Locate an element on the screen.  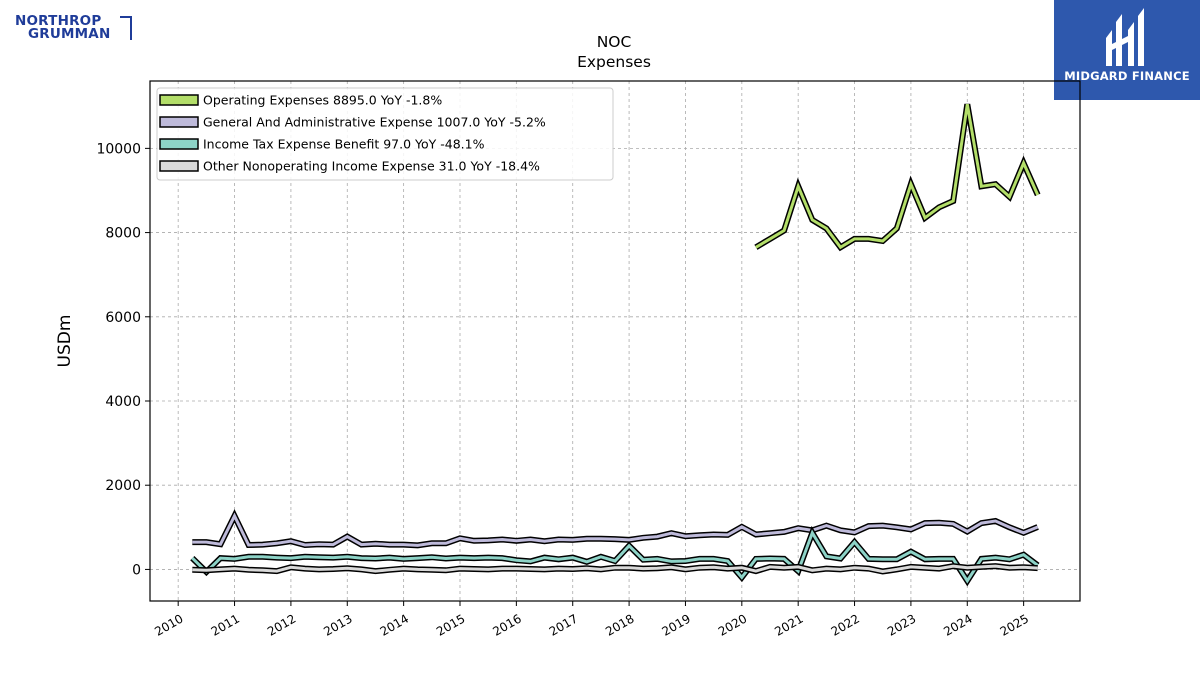
x-tick-label: 2022 is located at coordinates (845, 624).